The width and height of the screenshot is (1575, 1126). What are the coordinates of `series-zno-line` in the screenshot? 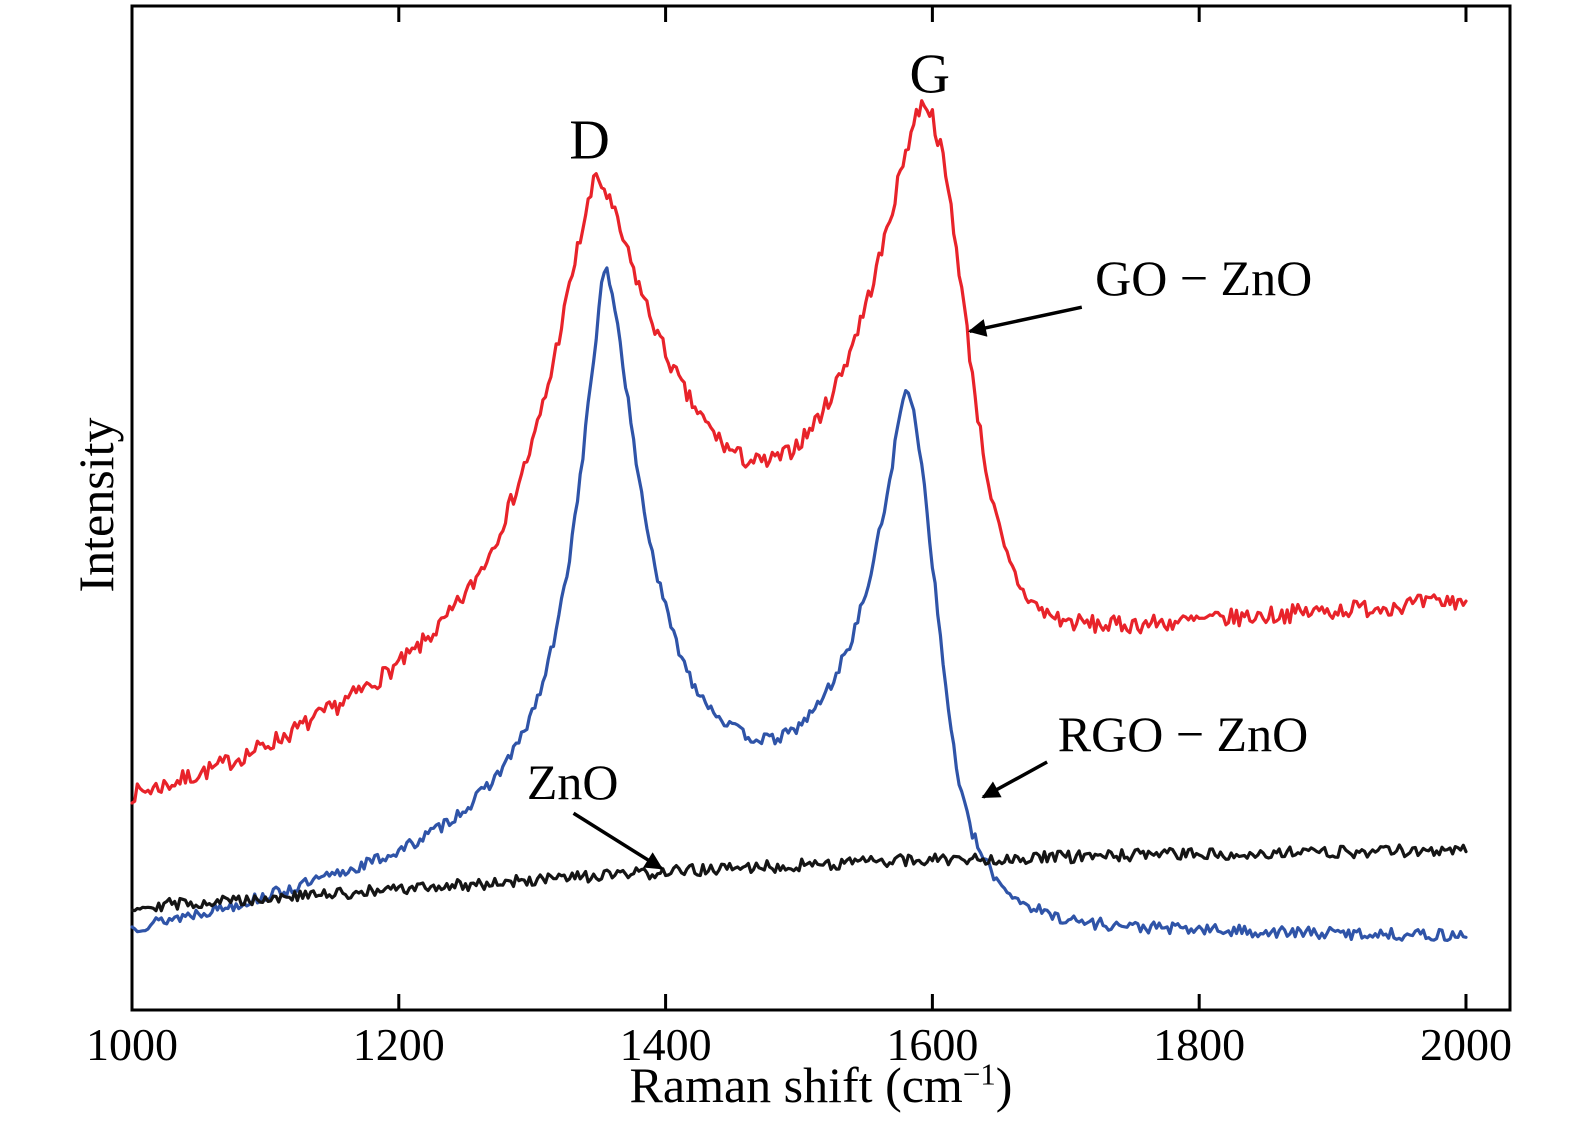 It's located at (799, 878).